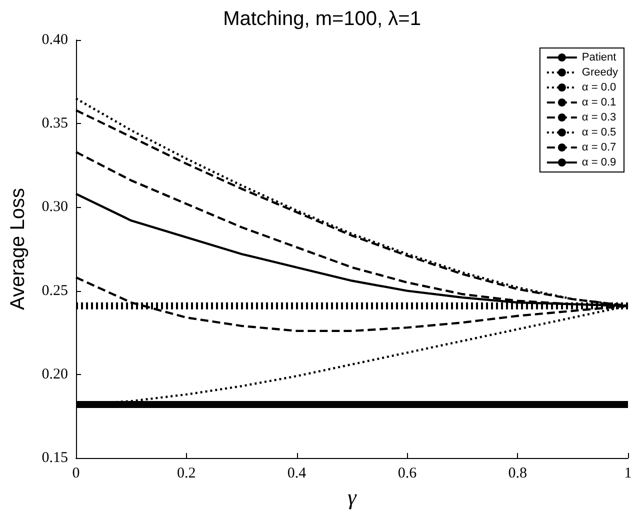  What do you see at coordinates (599, 148) in the screenshot?
I see `legend-label: α = 0.7` at bounding box center [599, 148].